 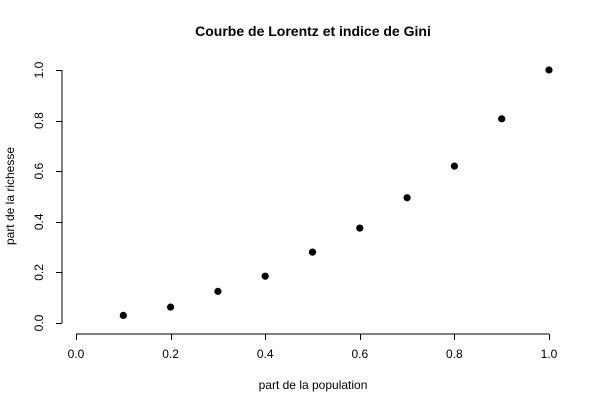 What do you see at coordinates (76, 354) in the screenshot?
I see `x-tick-label: 0.0` at bounding box center [76, 354].